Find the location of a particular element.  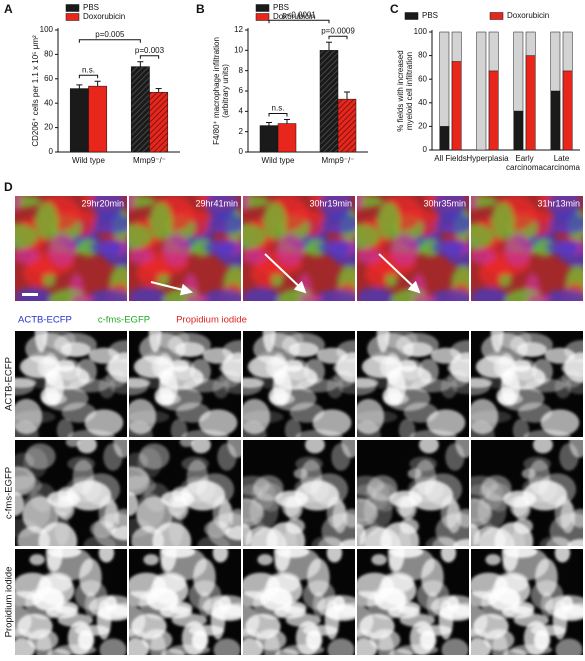

timestamp: 31hr13min is located at coordinates (558, 203).